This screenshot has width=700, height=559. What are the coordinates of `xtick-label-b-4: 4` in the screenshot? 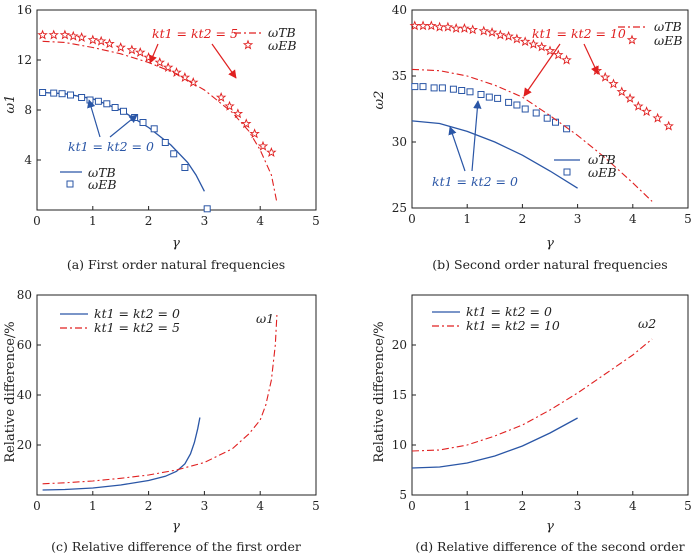 It's located at (633, 219).